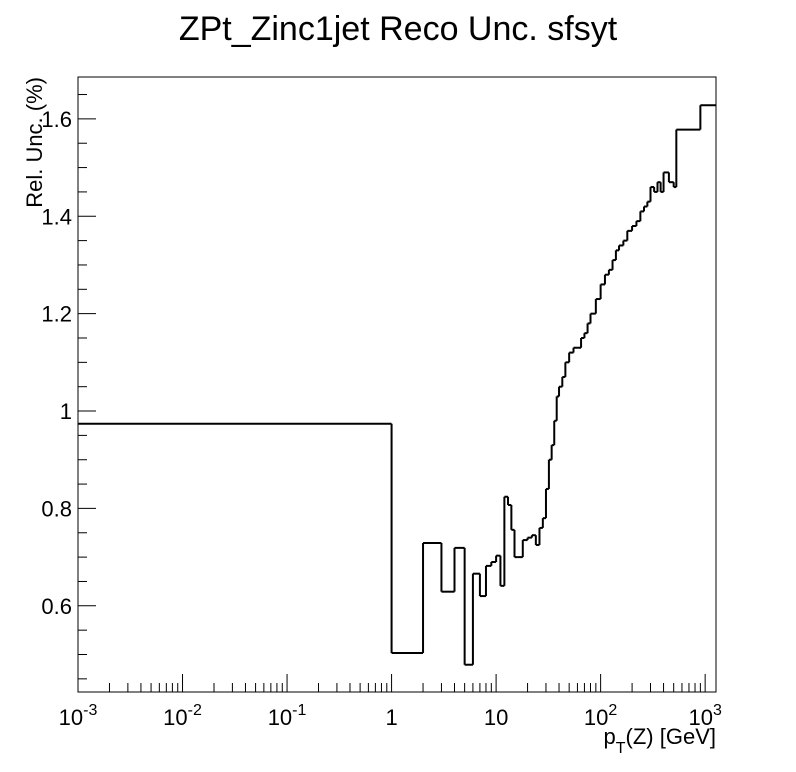  Describe the element at coordinates (717, 710) in the screenshot. I see `x-tick-label-exp: 3` at that location.